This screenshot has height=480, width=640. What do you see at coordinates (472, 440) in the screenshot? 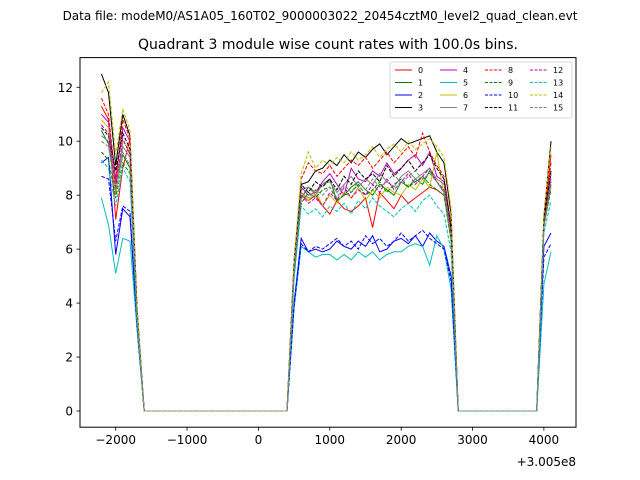
I see `x-tick-label: 3000` at bounding box center [472, 440].